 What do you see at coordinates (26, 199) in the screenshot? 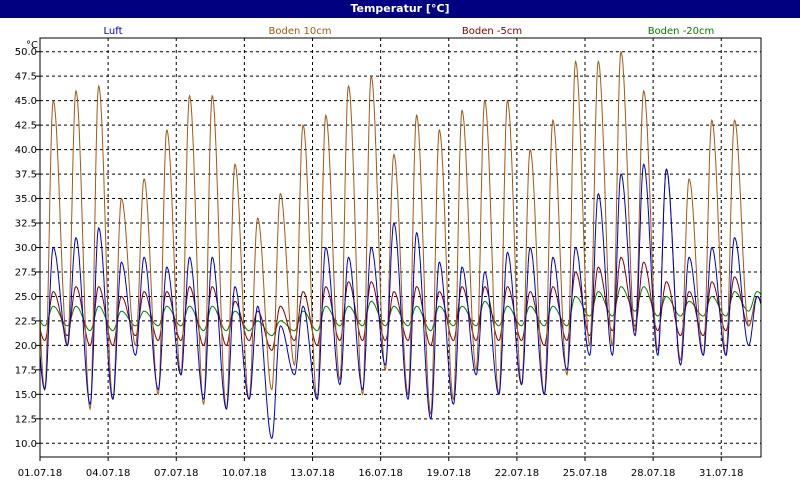
I see `y-tick-label: 35.0` at bounding box center [26, 199].